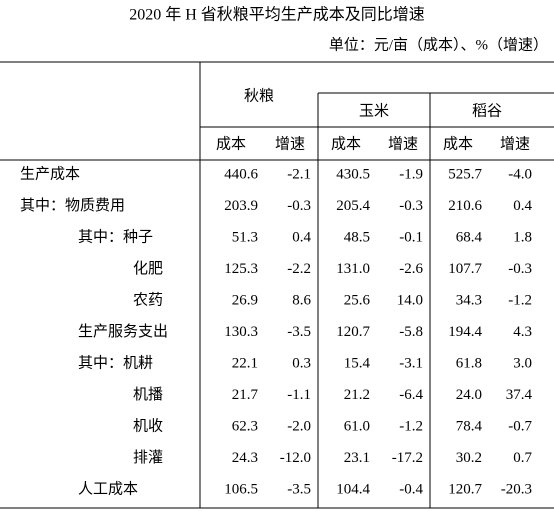 This screenshot has width=554, height=511. Describe the element at coordinates (115, 362) in the screenshot. I see `row-label: 其中：机耕` at that location.